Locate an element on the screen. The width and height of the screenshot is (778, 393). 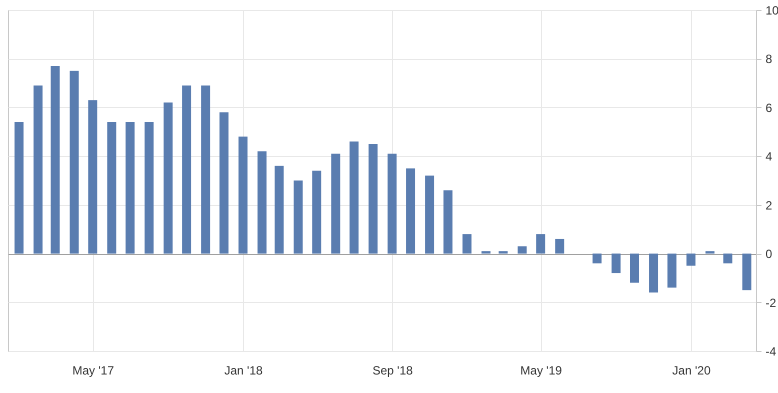
y-tick-label: -2 is located at coordinates (771, 303).